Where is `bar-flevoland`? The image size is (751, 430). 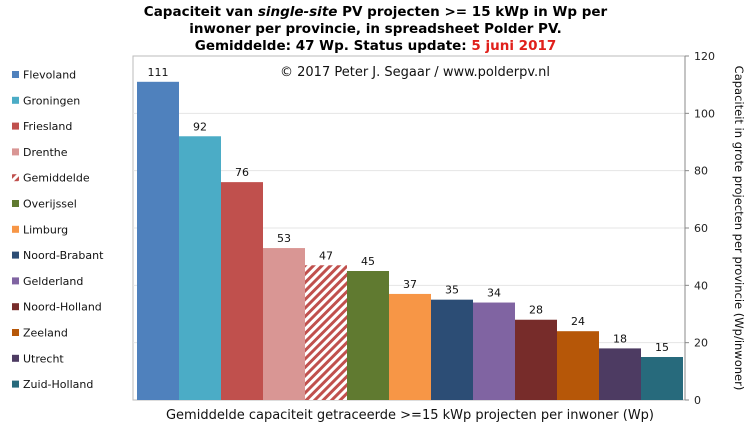 bar-flevoland is located at coordinates (158, 241).